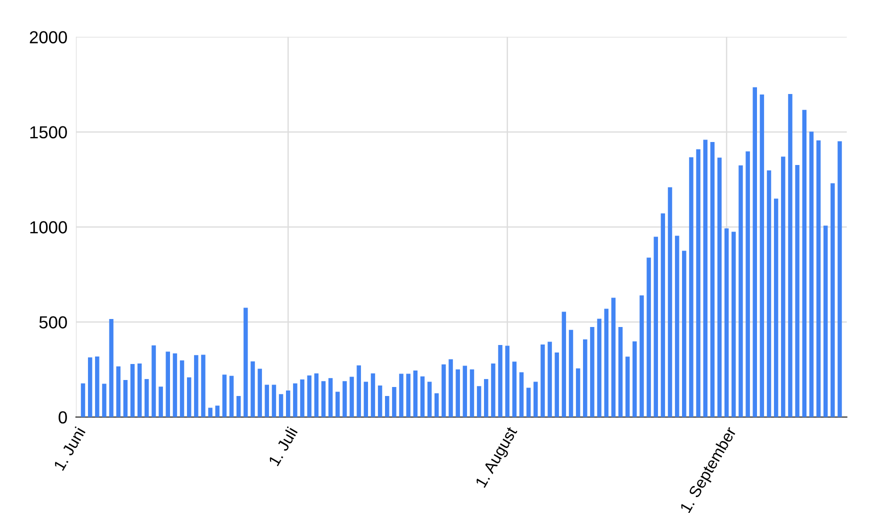 The height and width of the screenshot is (513, 873). I want to click on y-tick-label: 0, so click(62, 417).